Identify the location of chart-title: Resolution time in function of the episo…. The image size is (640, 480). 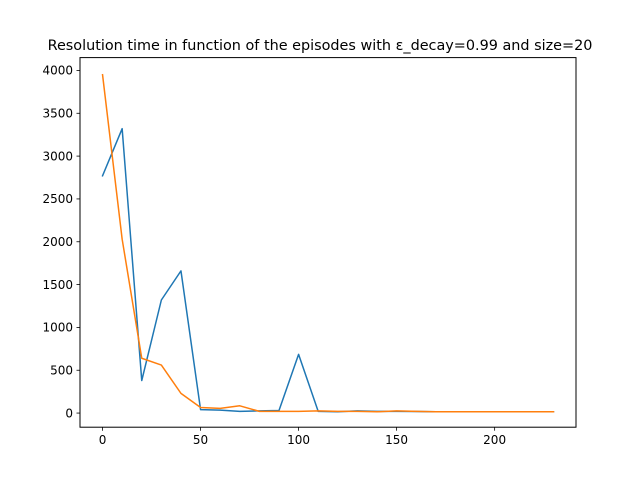
(320, 46).